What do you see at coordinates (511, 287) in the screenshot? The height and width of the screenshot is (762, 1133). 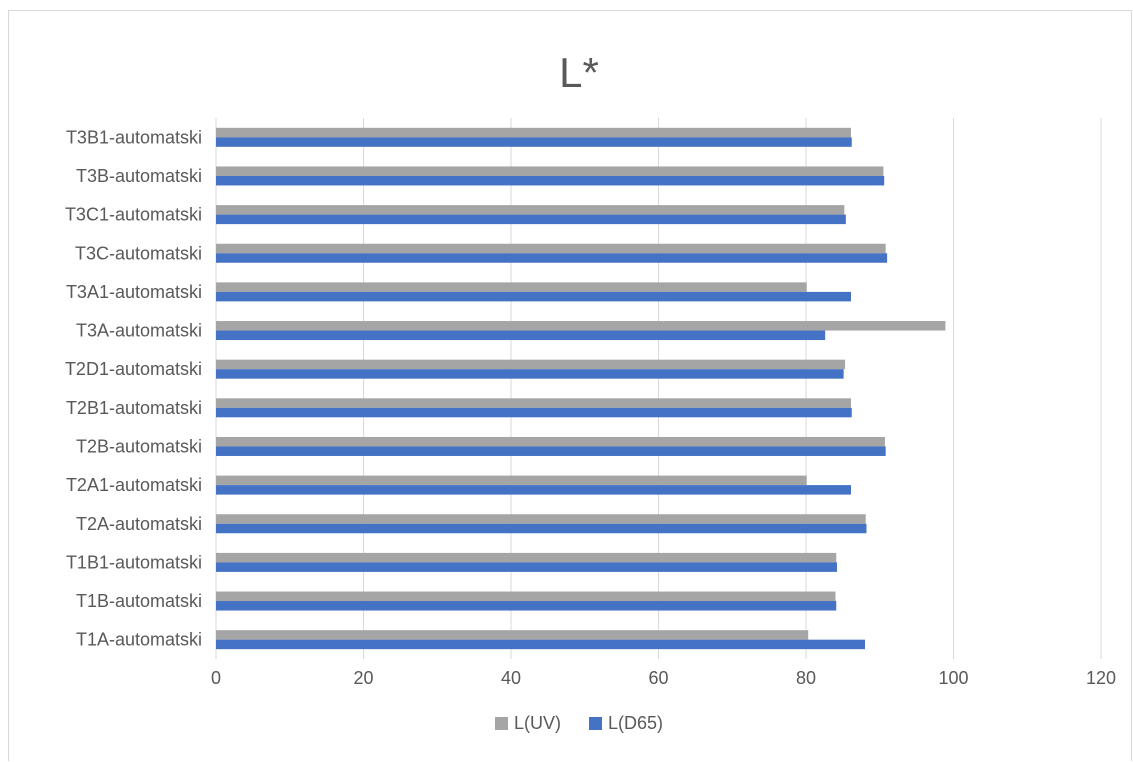 I see `bar-luv-t3a1-automatski` at bounding box center [511, 287].